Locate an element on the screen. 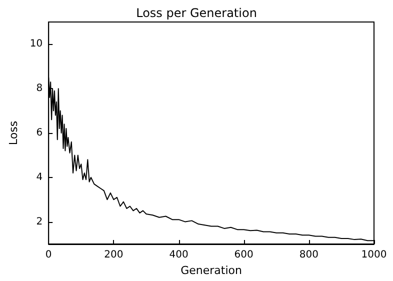 The height and width of the screenshot is (281, 393). y-tick-label: 2 is located at coordinates (39, 222).